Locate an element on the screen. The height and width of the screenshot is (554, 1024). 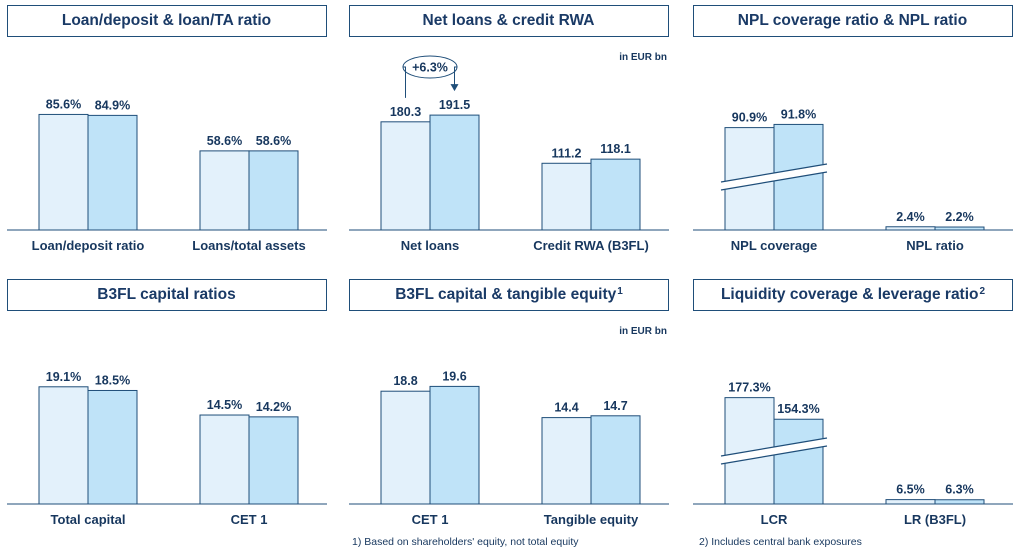
panel-title-sup: 1 is located at coordinates (620, 291).